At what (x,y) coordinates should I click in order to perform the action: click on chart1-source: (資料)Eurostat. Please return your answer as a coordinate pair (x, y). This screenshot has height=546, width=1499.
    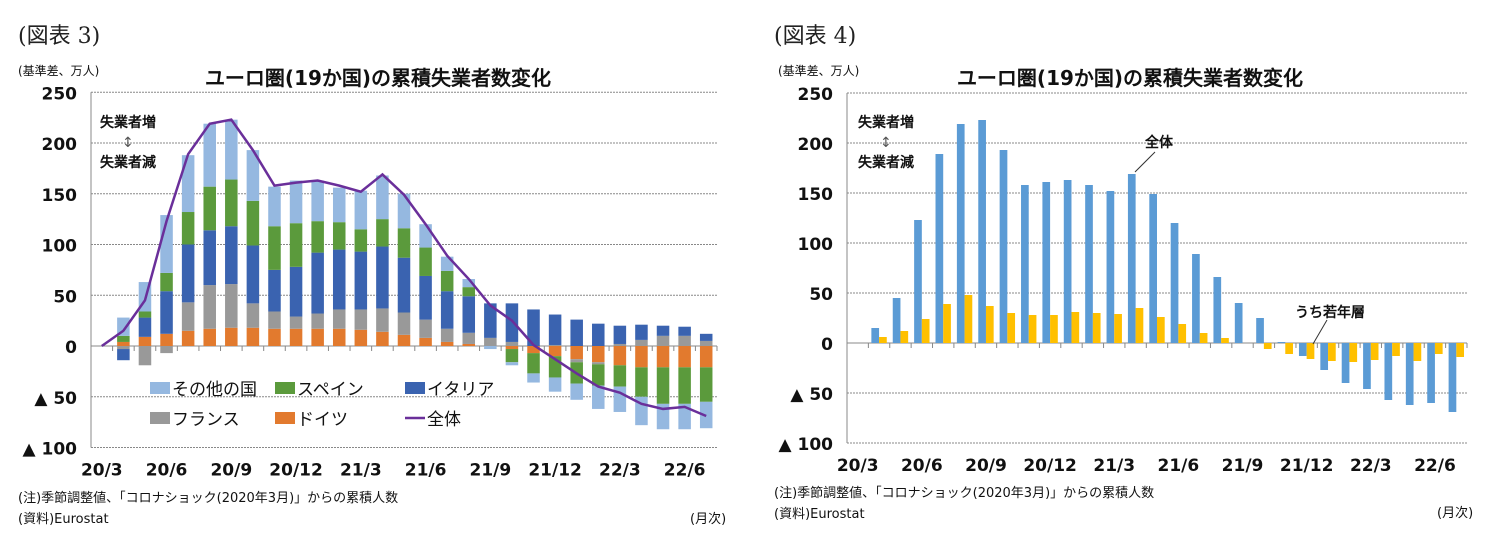
    Looking at the image, I should click on (63, 519).